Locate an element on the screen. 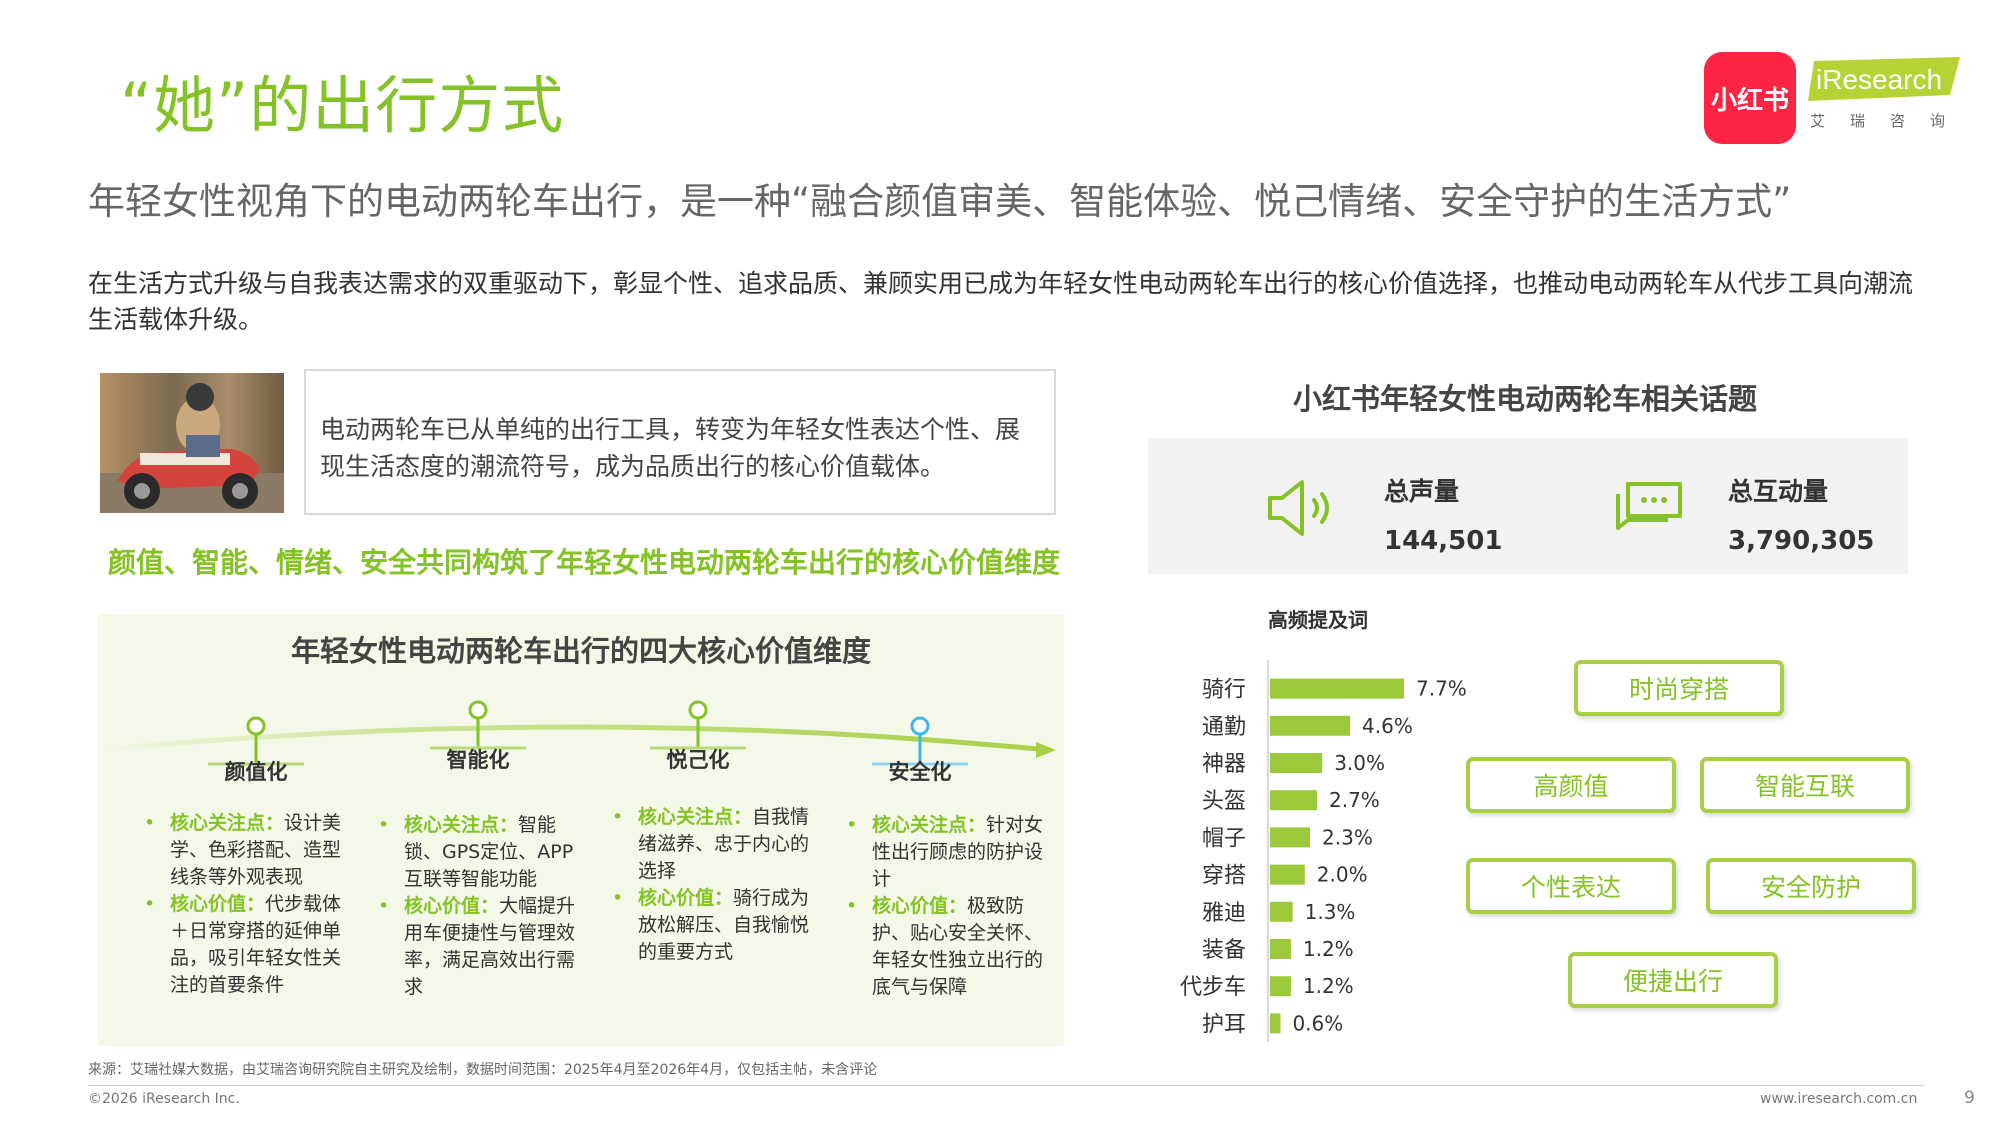 Image resolution: width=2000 pixels, height=1125 pixels. bar-category-label: 代步车 is located at coordinates (1213, 987).